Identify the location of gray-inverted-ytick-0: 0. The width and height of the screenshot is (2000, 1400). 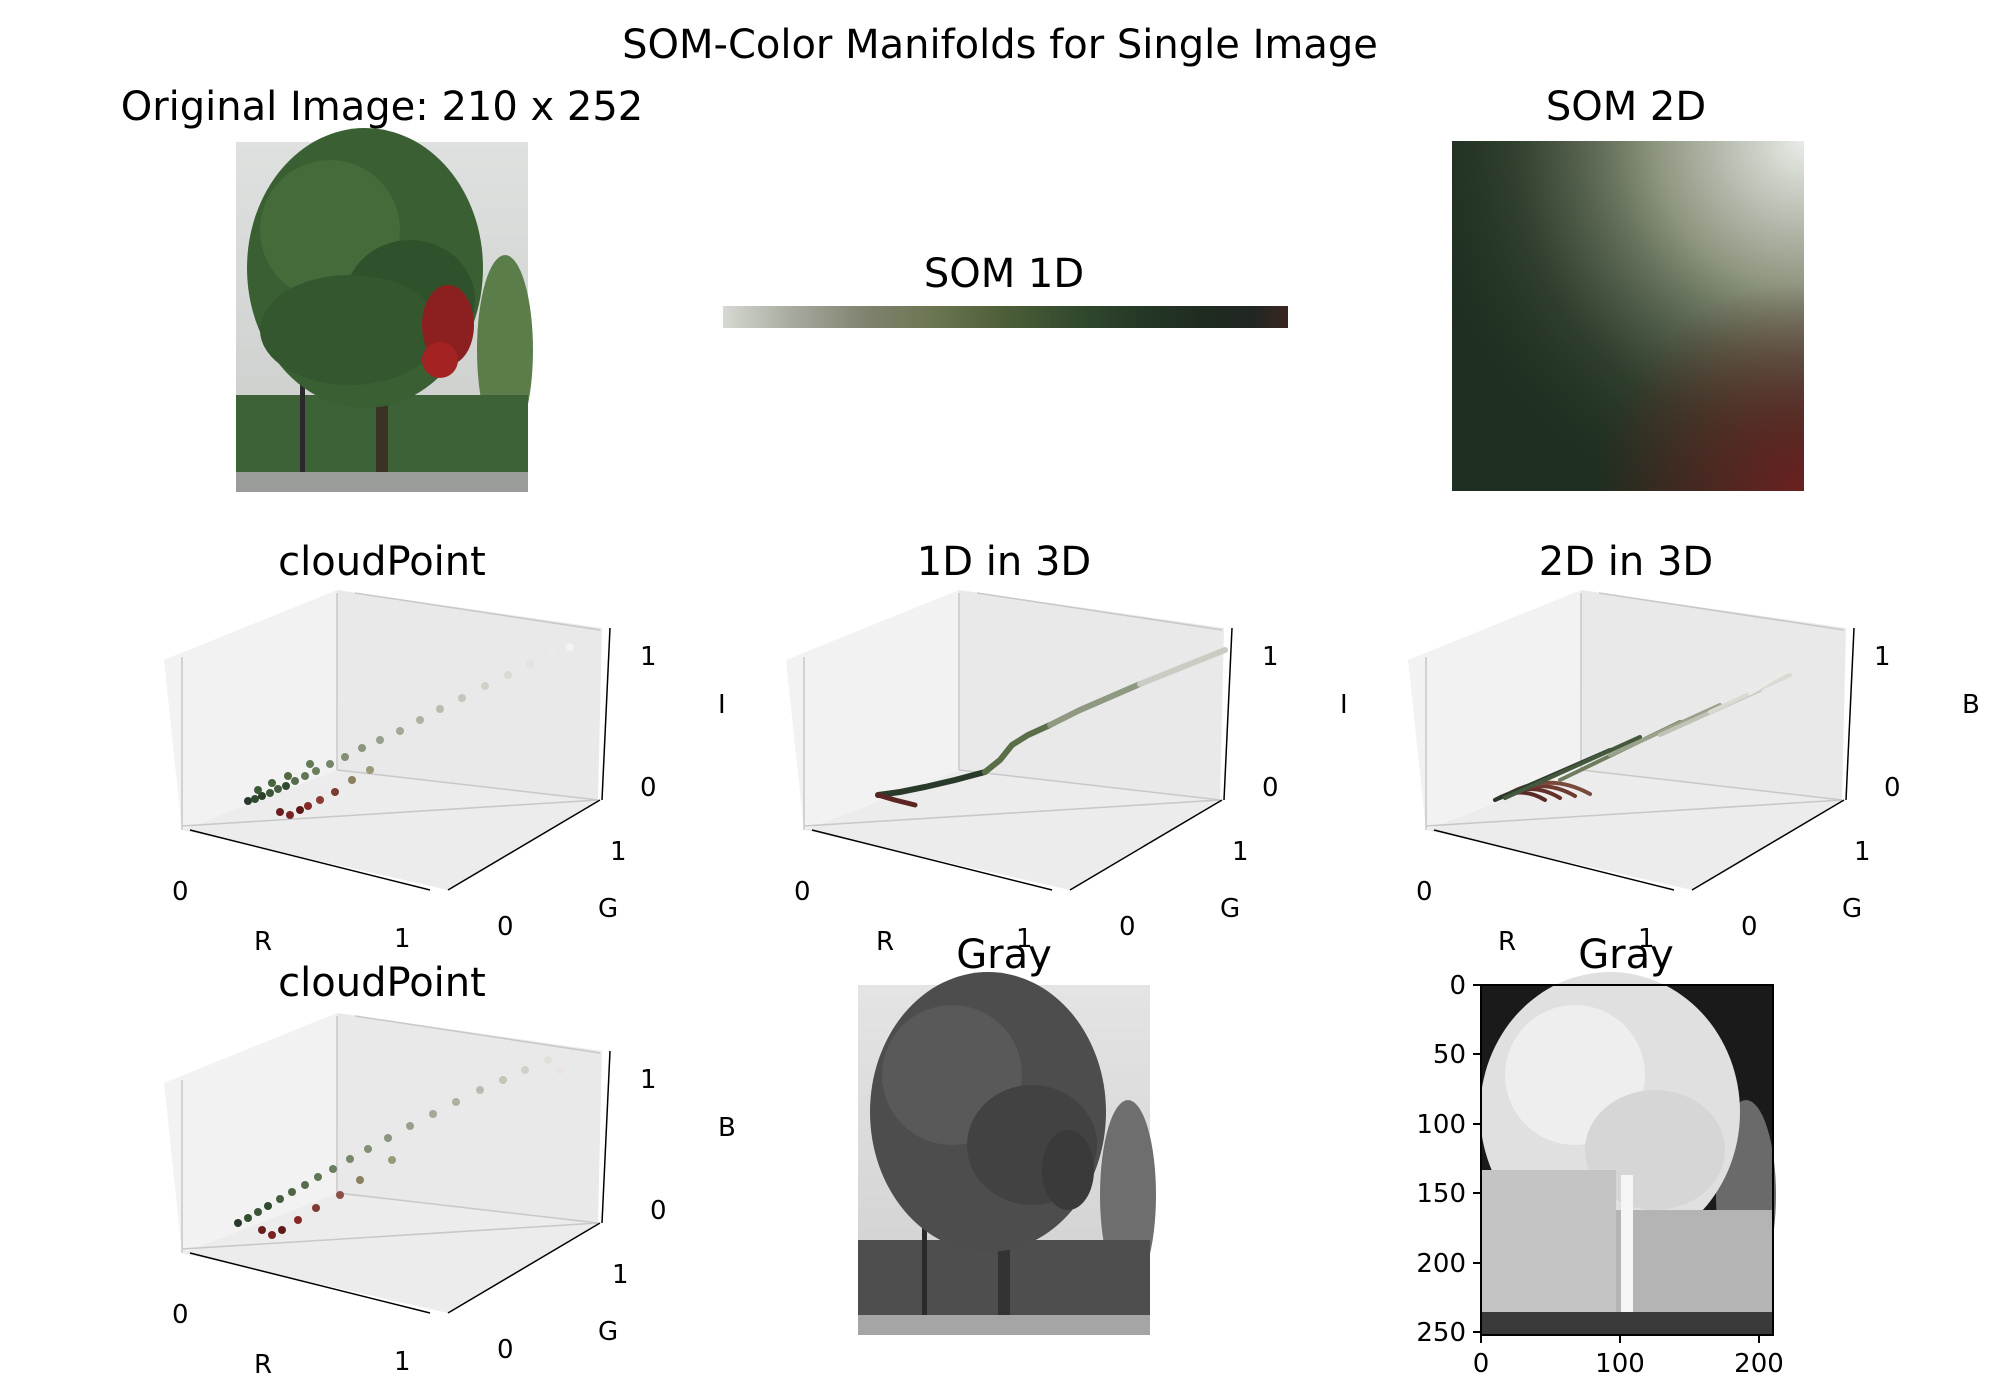
(1457, 986).